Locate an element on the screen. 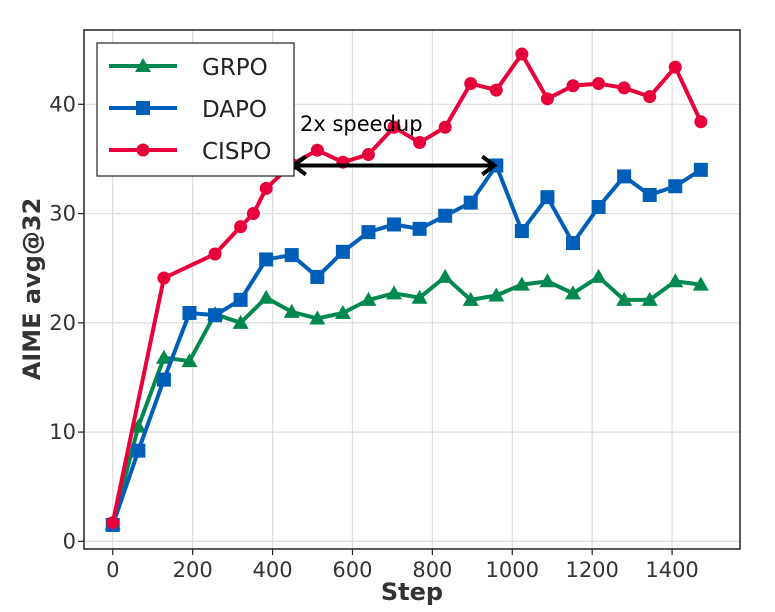 This screenshot has height=612, width=775. x-tick-label: 600 is located at coordinates (352, 570).